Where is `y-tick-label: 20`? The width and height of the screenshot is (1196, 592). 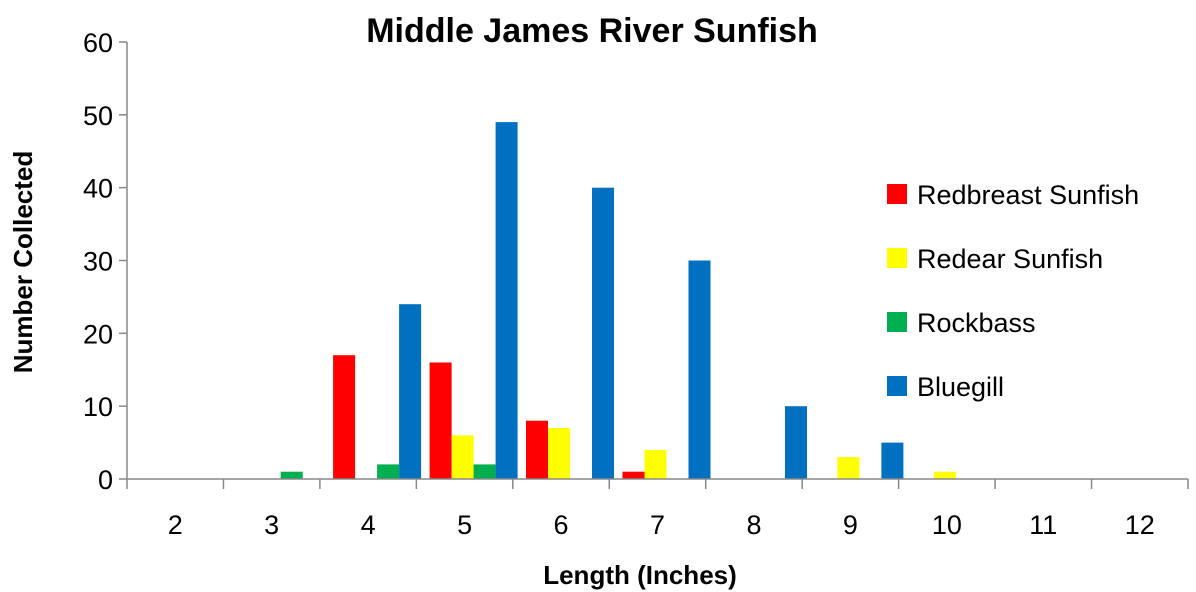
y-tick-label: 20 is located at coordinates (98, 334).